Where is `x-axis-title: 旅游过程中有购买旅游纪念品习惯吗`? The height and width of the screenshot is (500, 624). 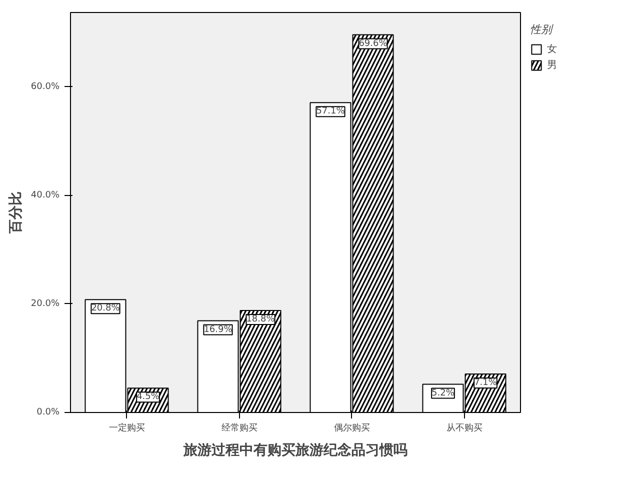 x-axis-title: 旅游过程中有购买旅游纪念品习惯吗 is located at coordinates (295, 450).